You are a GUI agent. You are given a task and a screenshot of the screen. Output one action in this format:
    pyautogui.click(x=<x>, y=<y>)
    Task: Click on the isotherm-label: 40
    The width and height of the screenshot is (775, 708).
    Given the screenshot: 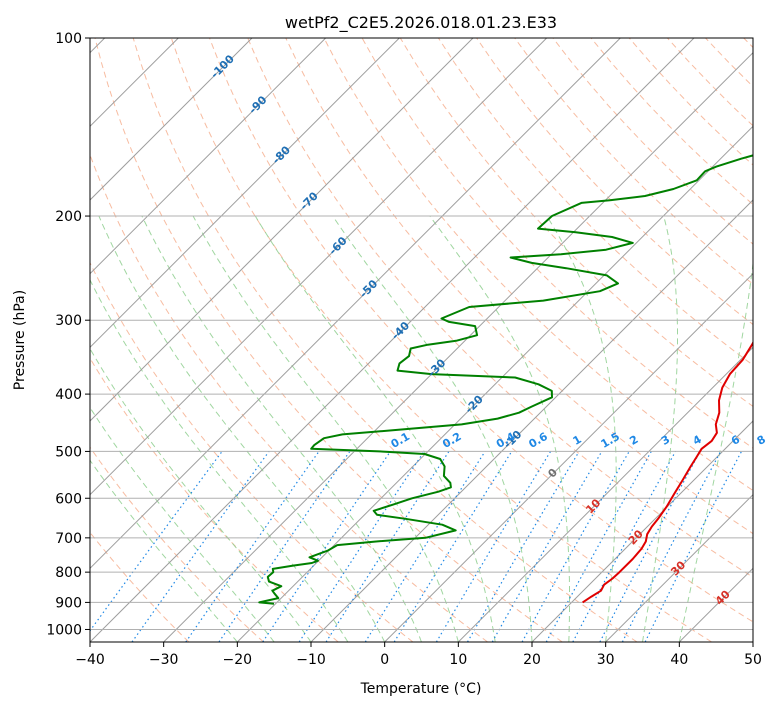 What is the action you would take?
    pyautogui.click(x=723, y=597)
    